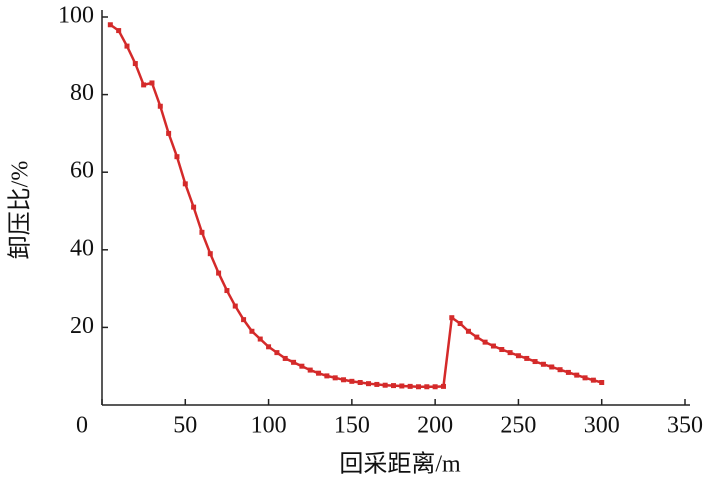 Image resolution: width=709 pixels, height=489 pixels. What do you see at coordinates (435, 426) in the screenshot?
I see `x-tick-label: 200` at bounding box center [435, 426].